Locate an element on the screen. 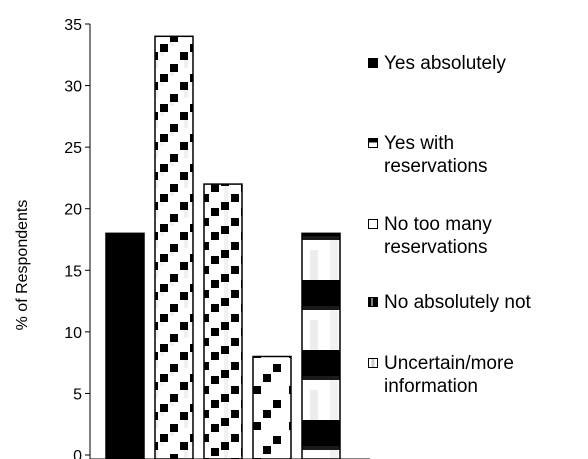  legend-item: Uncertain/more information is located at coordinates (441, 375).